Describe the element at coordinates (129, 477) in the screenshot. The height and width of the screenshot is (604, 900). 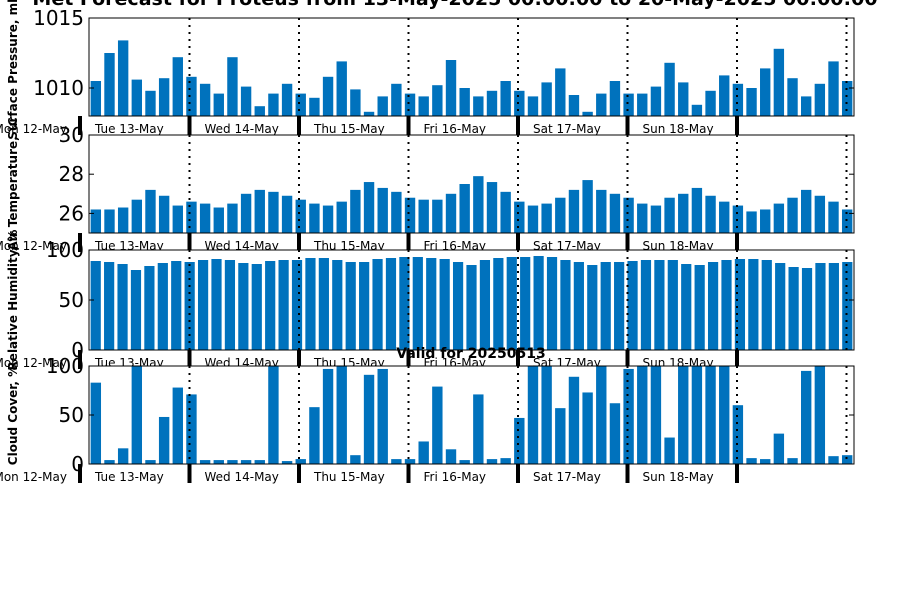
I see `panel-3-day-label: Tue 13-May` at that location.